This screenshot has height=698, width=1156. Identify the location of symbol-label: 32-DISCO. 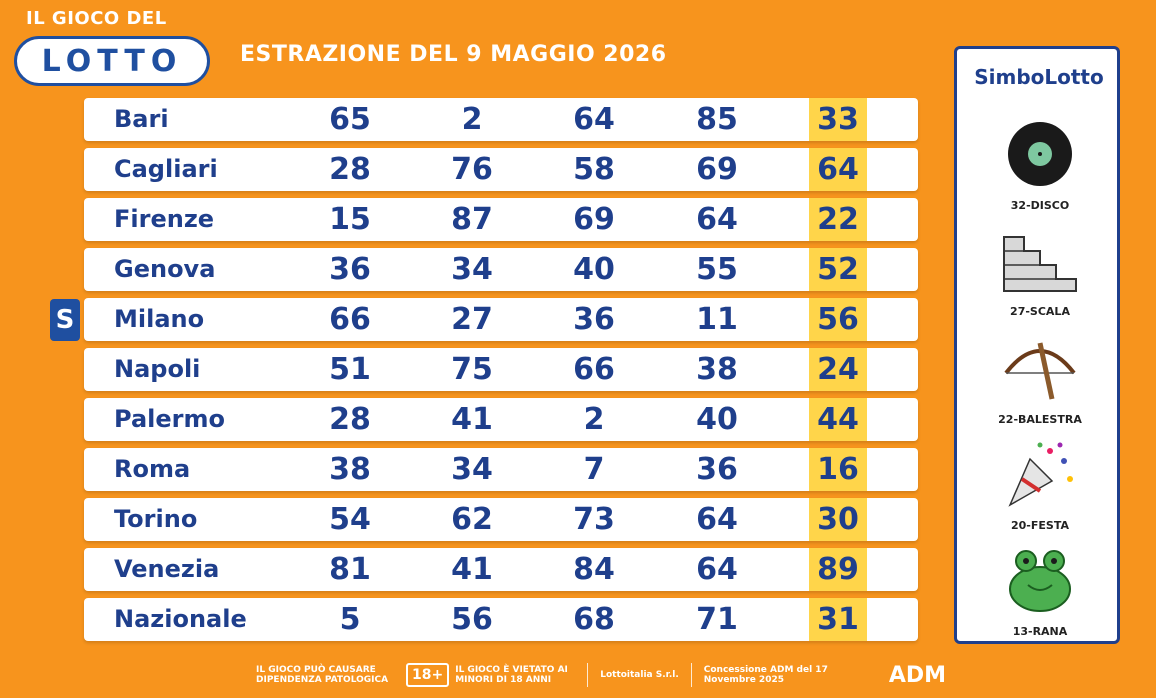
(1040, 205).